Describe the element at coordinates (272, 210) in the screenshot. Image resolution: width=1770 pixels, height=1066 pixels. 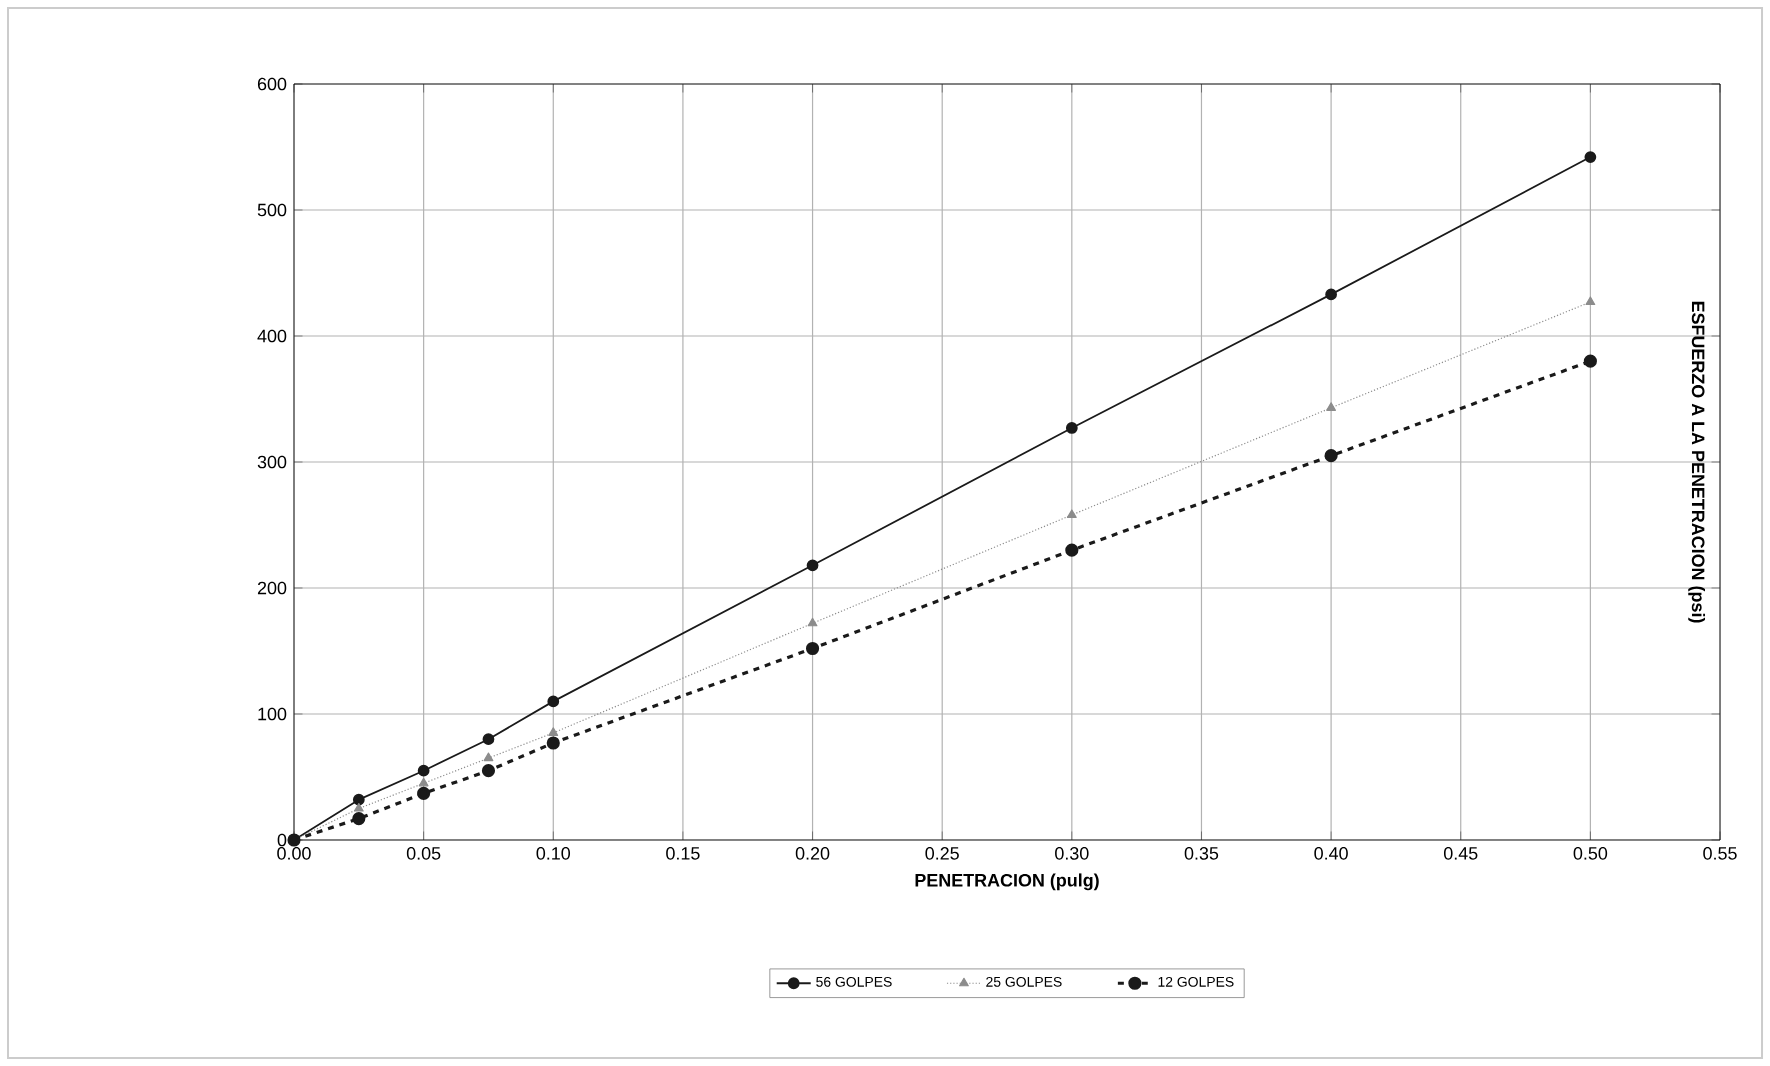
I see `y-tick-label: 500` at that location.